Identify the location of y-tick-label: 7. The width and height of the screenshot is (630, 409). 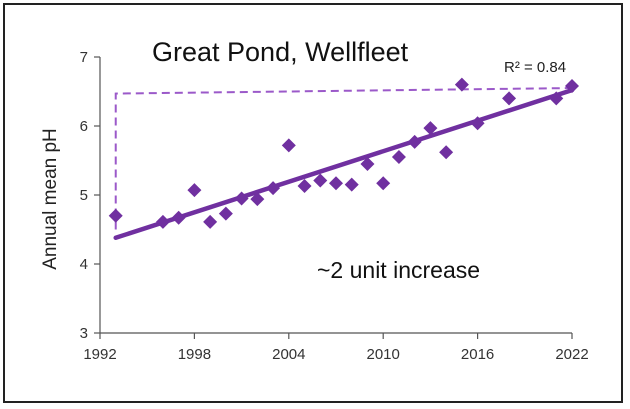
(84, 57).